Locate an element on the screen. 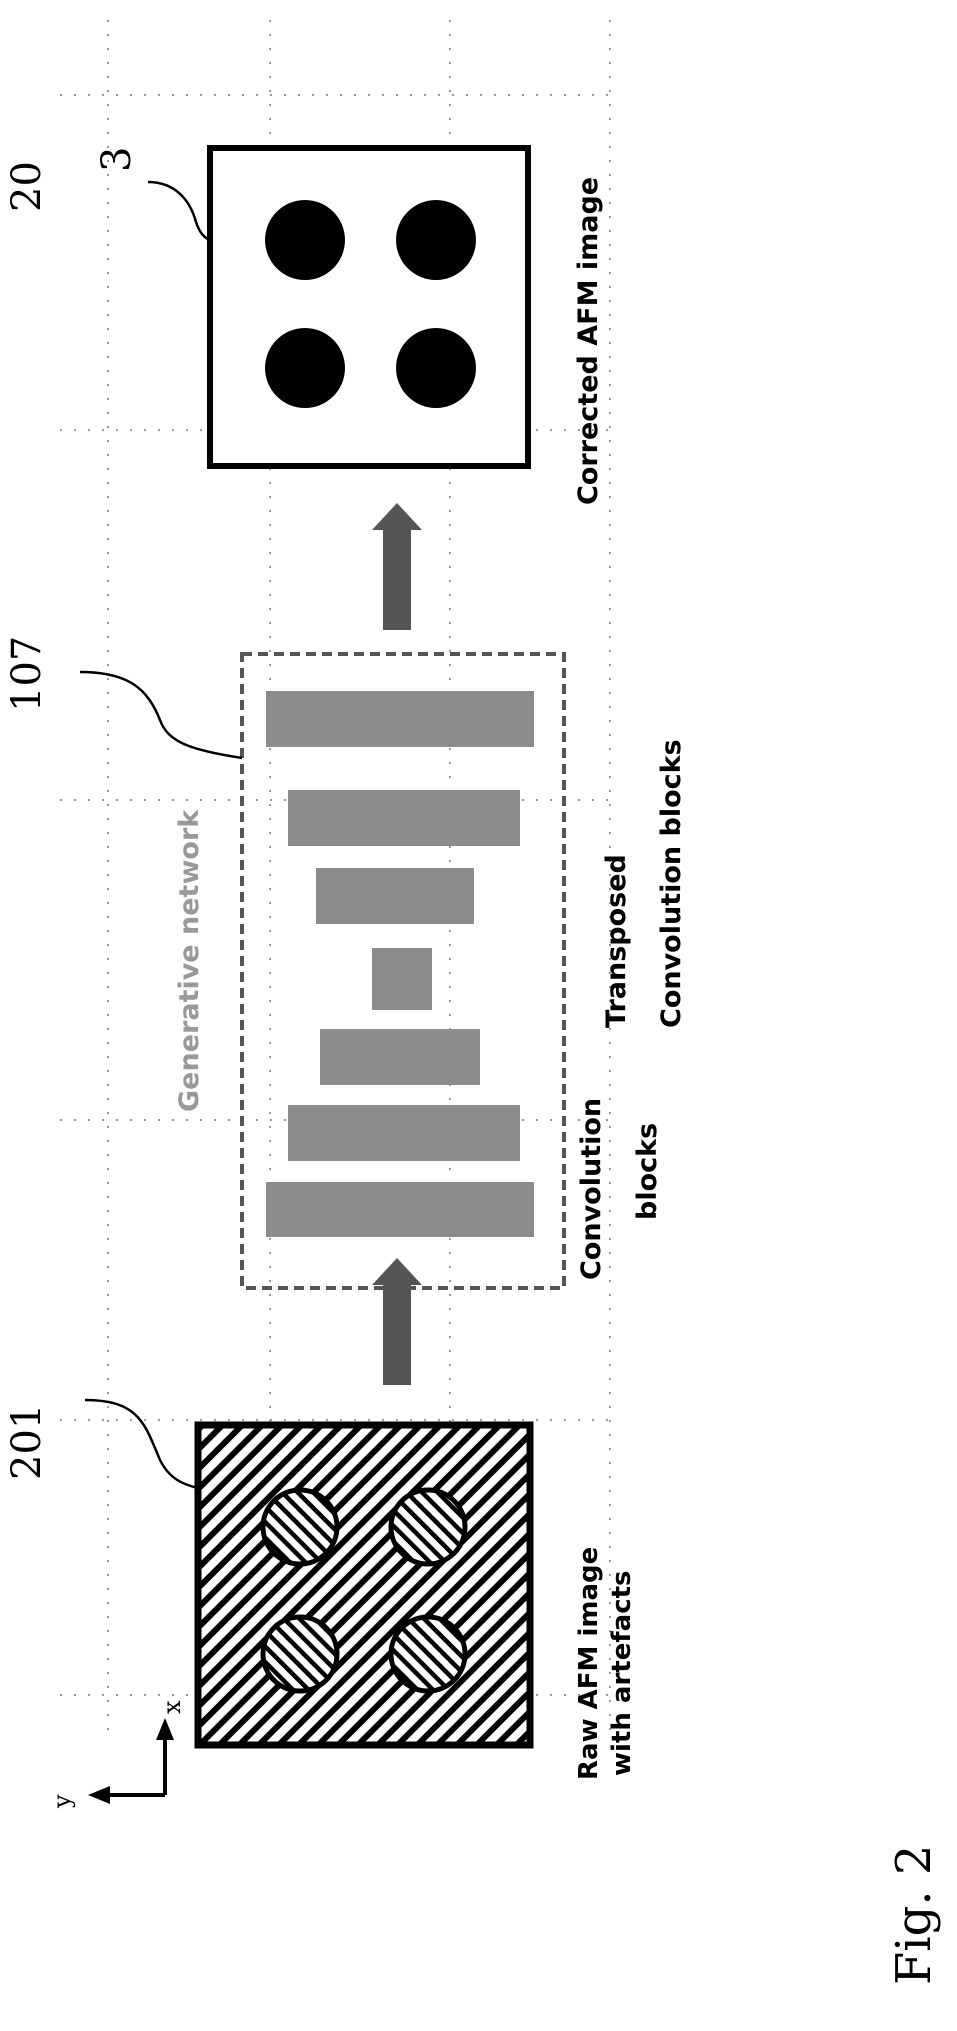 The height and width of the screenshot is (2031, 957). raw-afm-image is located at coordinates (364, 1585).